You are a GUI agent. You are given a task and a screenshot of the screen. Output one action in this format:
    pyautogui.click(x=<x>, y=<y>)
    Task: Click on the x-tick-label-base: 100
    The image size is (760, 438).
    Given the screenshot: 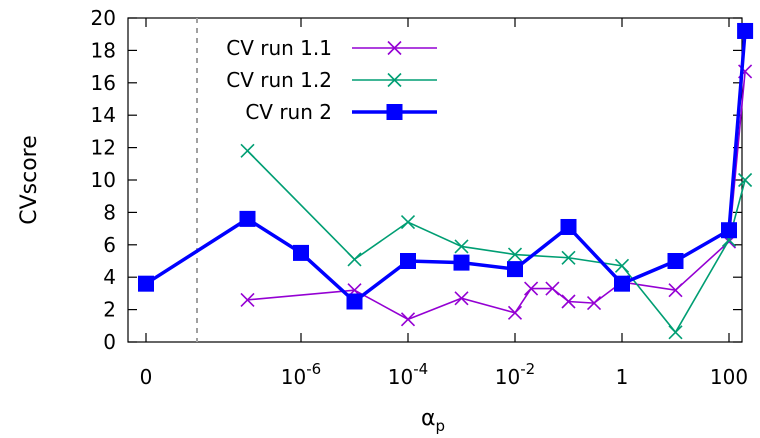 What is the action you would take?
    pyautogui.click(x=729, y=377)
    